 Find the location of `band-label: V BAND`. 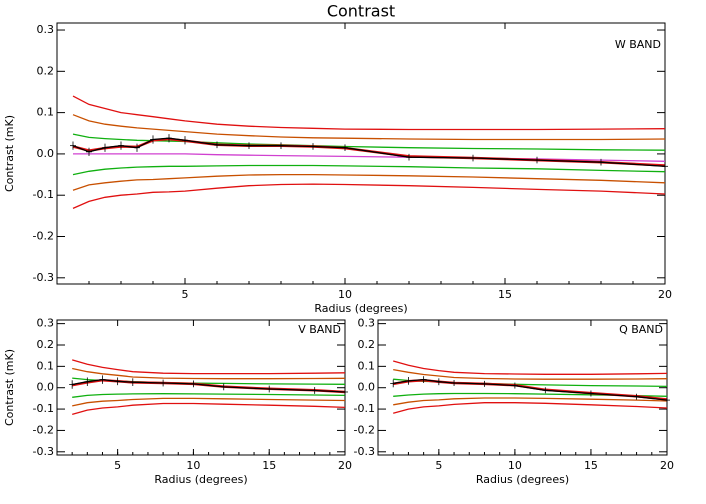

band-label: V BAND is located at coordinates (319, 329).